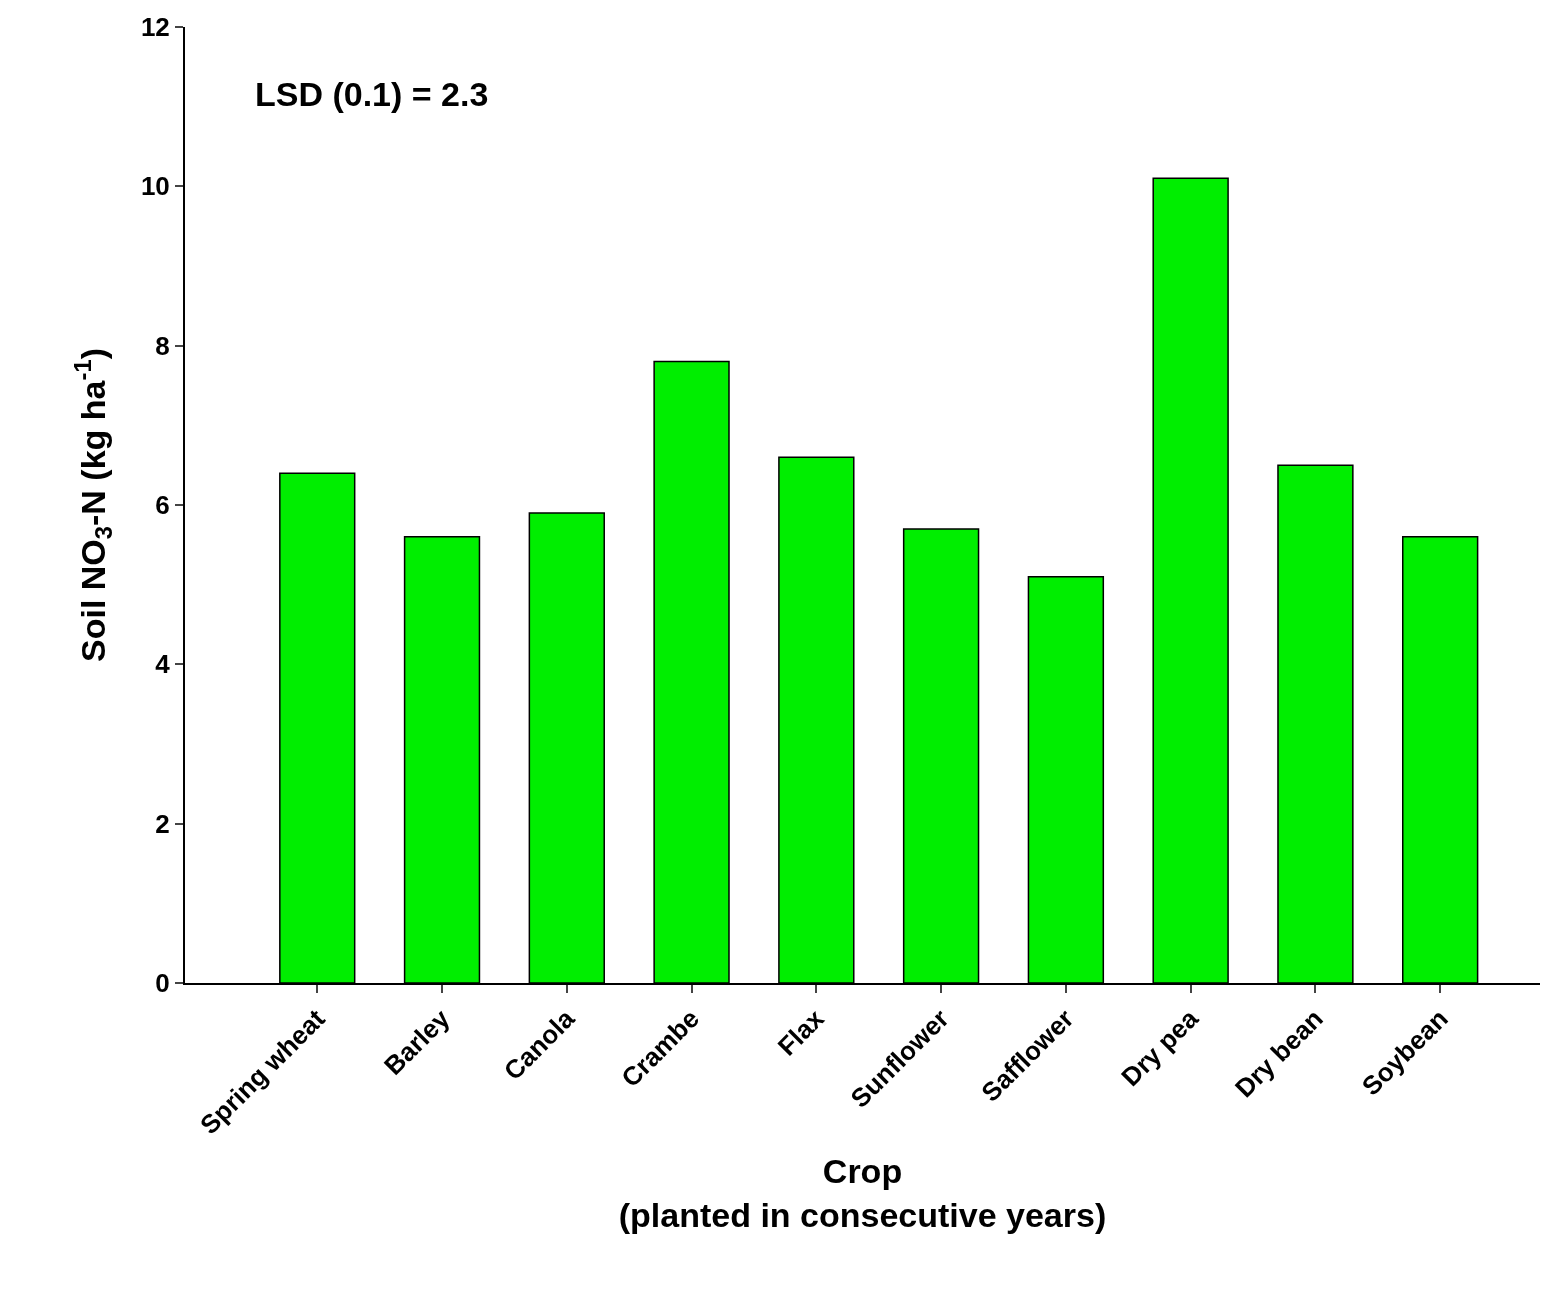  What do you see at coordinates (862, 1193) in the screenshot?
I see `x-axis-title: Crop (planted in consecutive years)` at bounding box center [862, 1193].